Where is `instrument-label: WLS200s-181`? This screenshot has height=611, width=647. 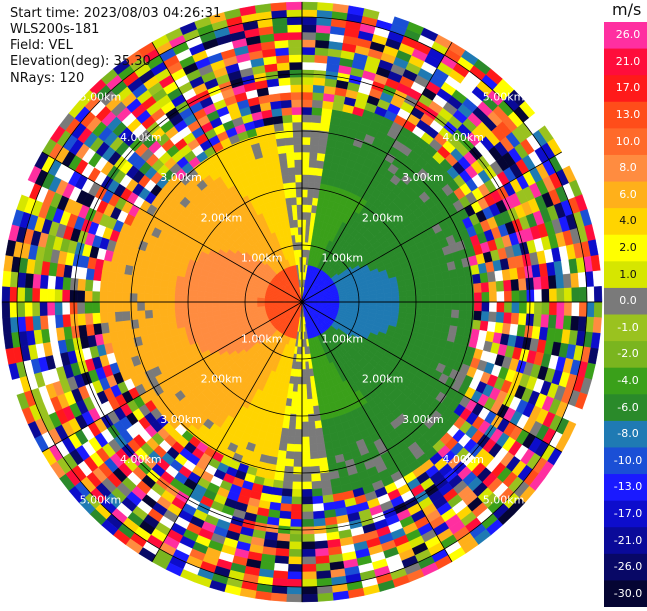 instrument-label: WLS200s-181 is located at coordinates (54, 29).